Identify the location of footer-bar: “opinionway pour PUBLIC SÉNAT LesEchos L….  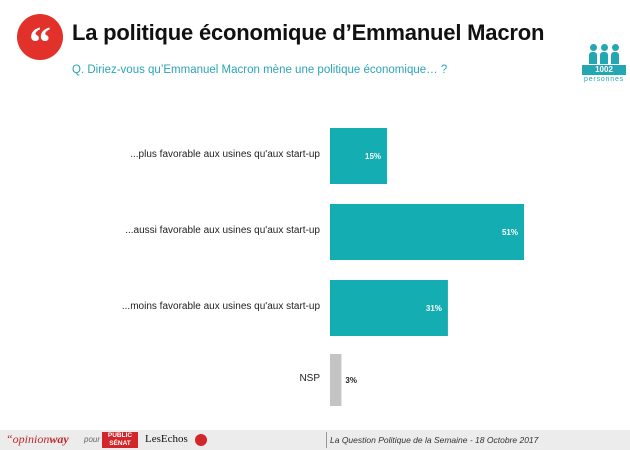
(315, 440).